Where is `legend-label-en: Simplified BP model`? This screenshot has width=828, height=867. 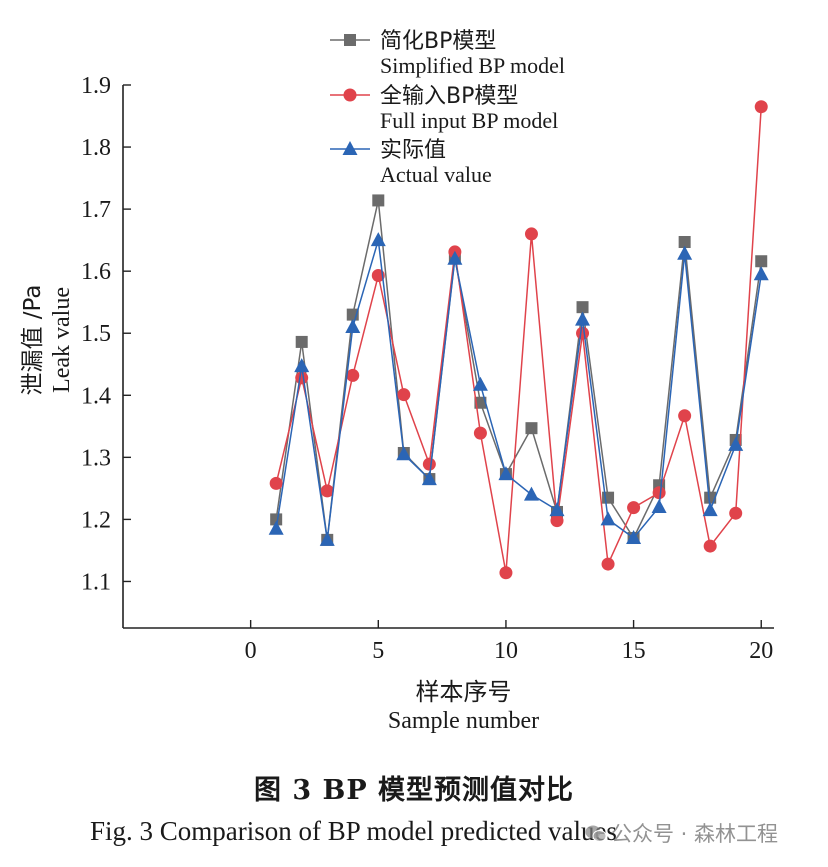 legend-label-en: Simplified BP model is located at coordinates (472, 65).